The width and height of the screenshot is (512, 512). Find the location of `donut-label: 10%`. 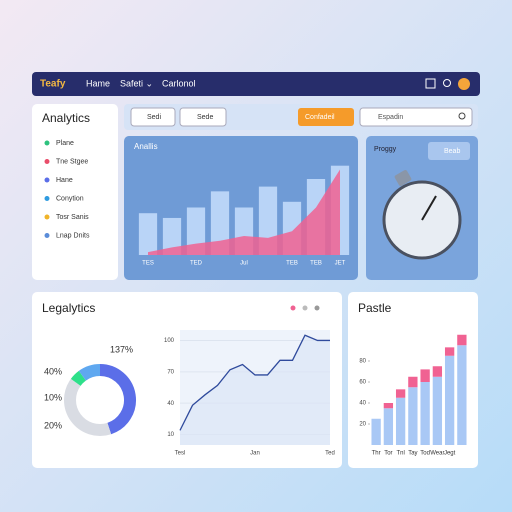

donut-label: 10% is located at coordinates (53, 397).